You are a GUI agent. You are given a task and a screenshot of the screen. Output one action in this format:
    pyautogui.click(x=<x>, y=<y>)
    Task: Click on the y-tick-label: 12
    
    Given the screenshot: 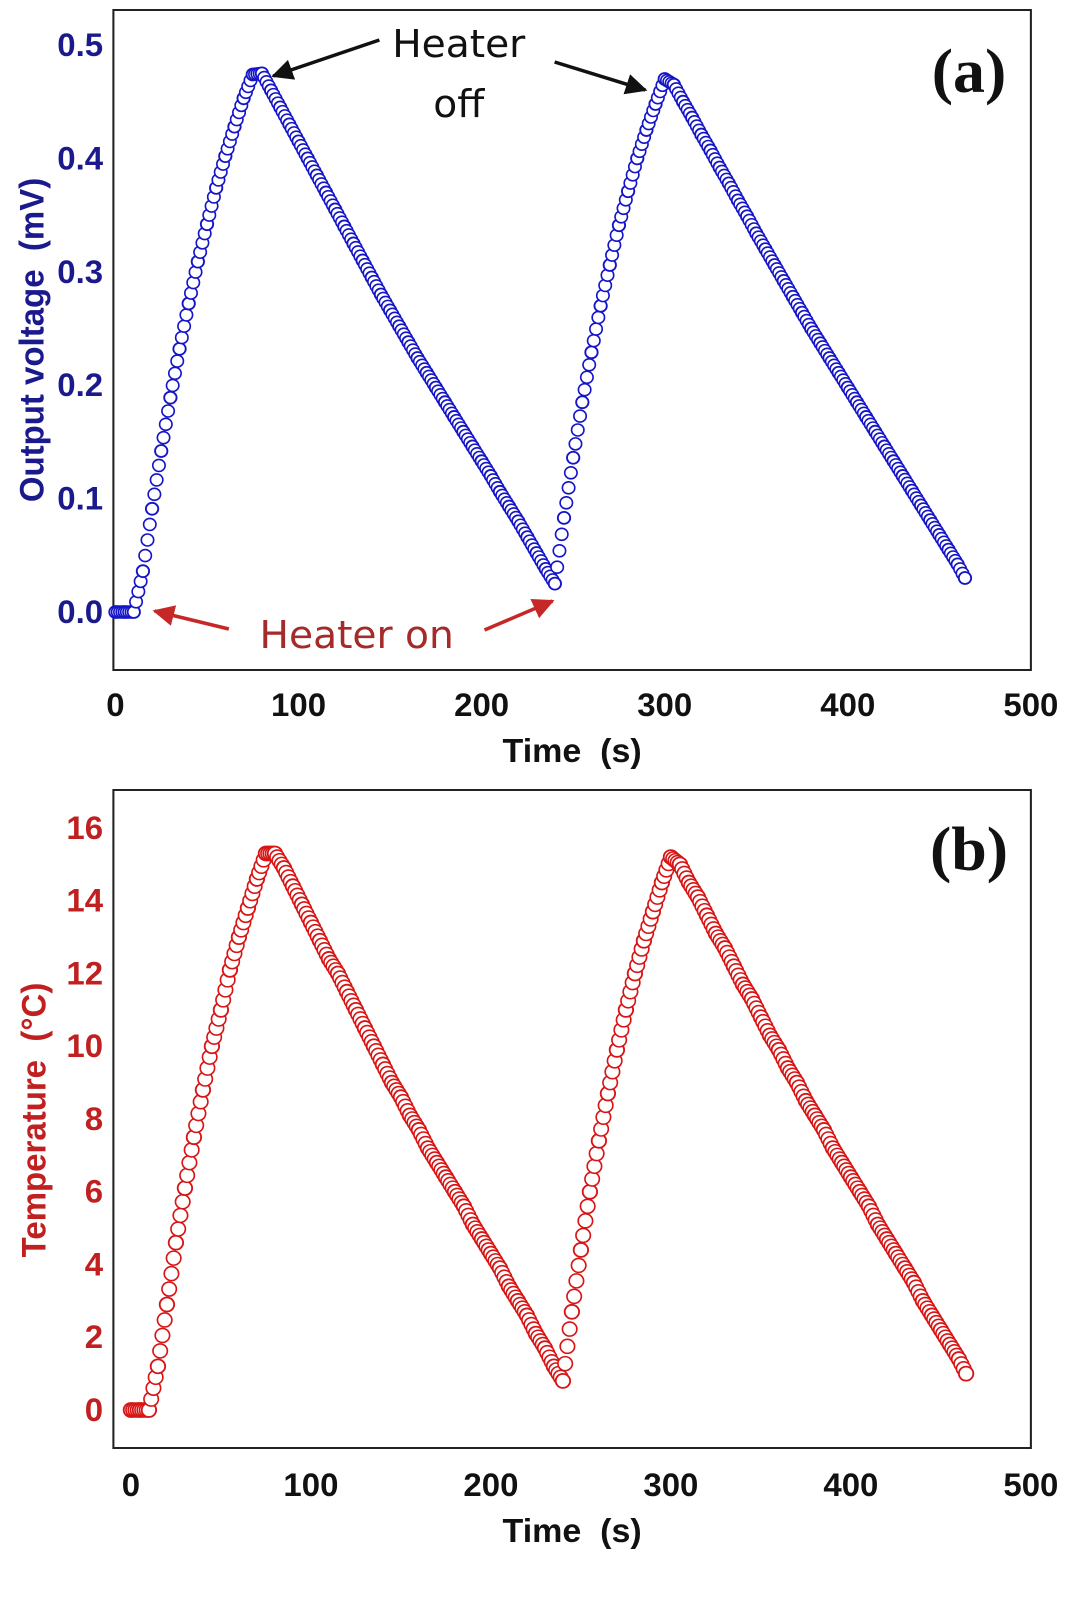 What is the action you would take?
    pyautogui.click(x=84, y=973)
    